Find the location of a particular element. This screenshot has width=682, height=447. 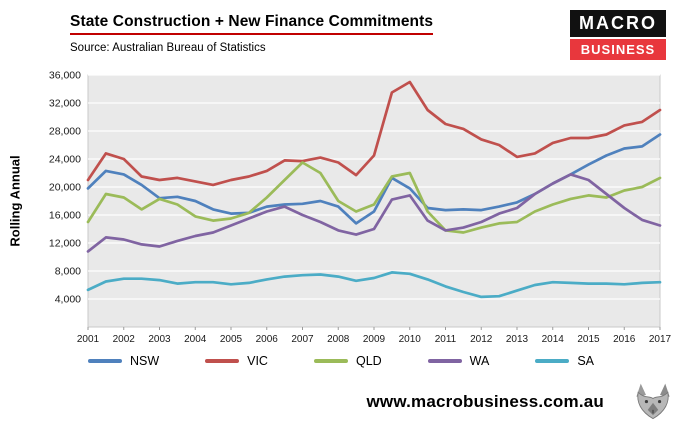

y-tick-label: 32,000 is located at coordinates (65, 104).